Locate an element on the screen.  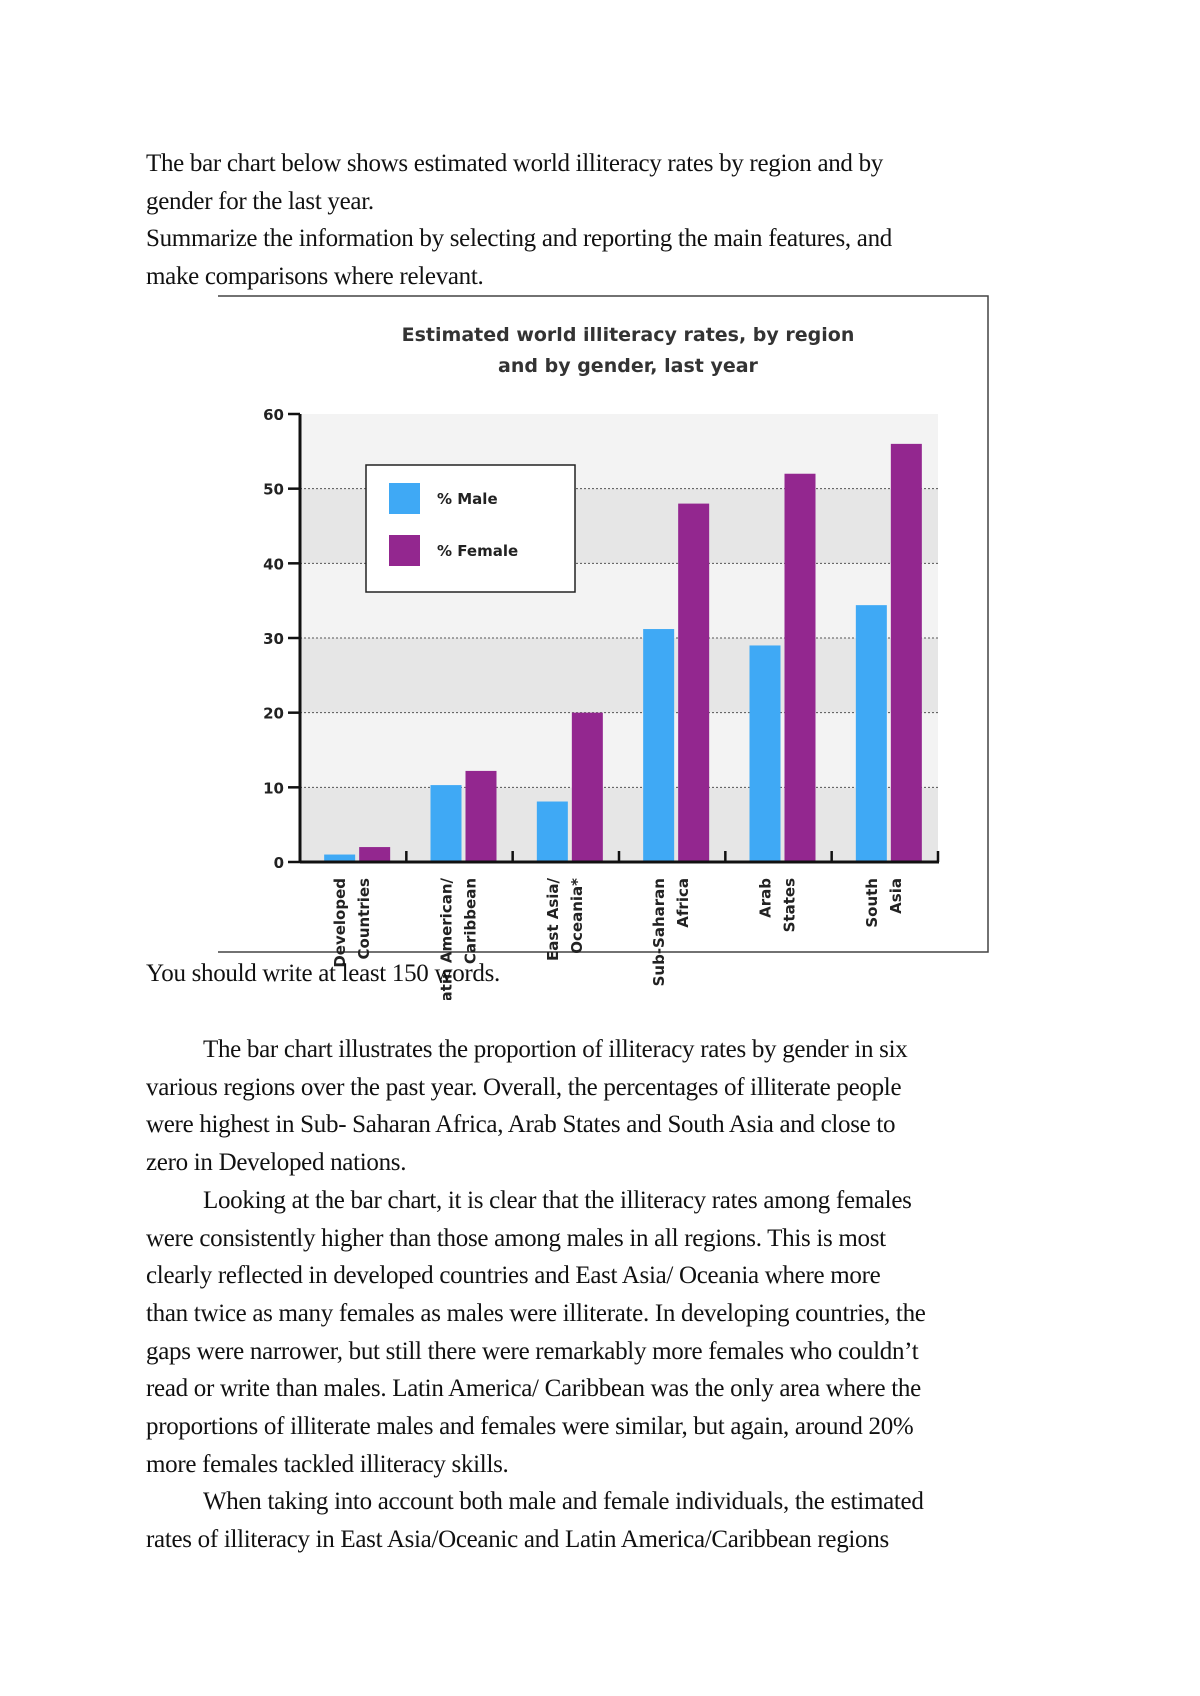
essay-line: more females tackled illiteracy skills. is located at coordinates (327, 1464).